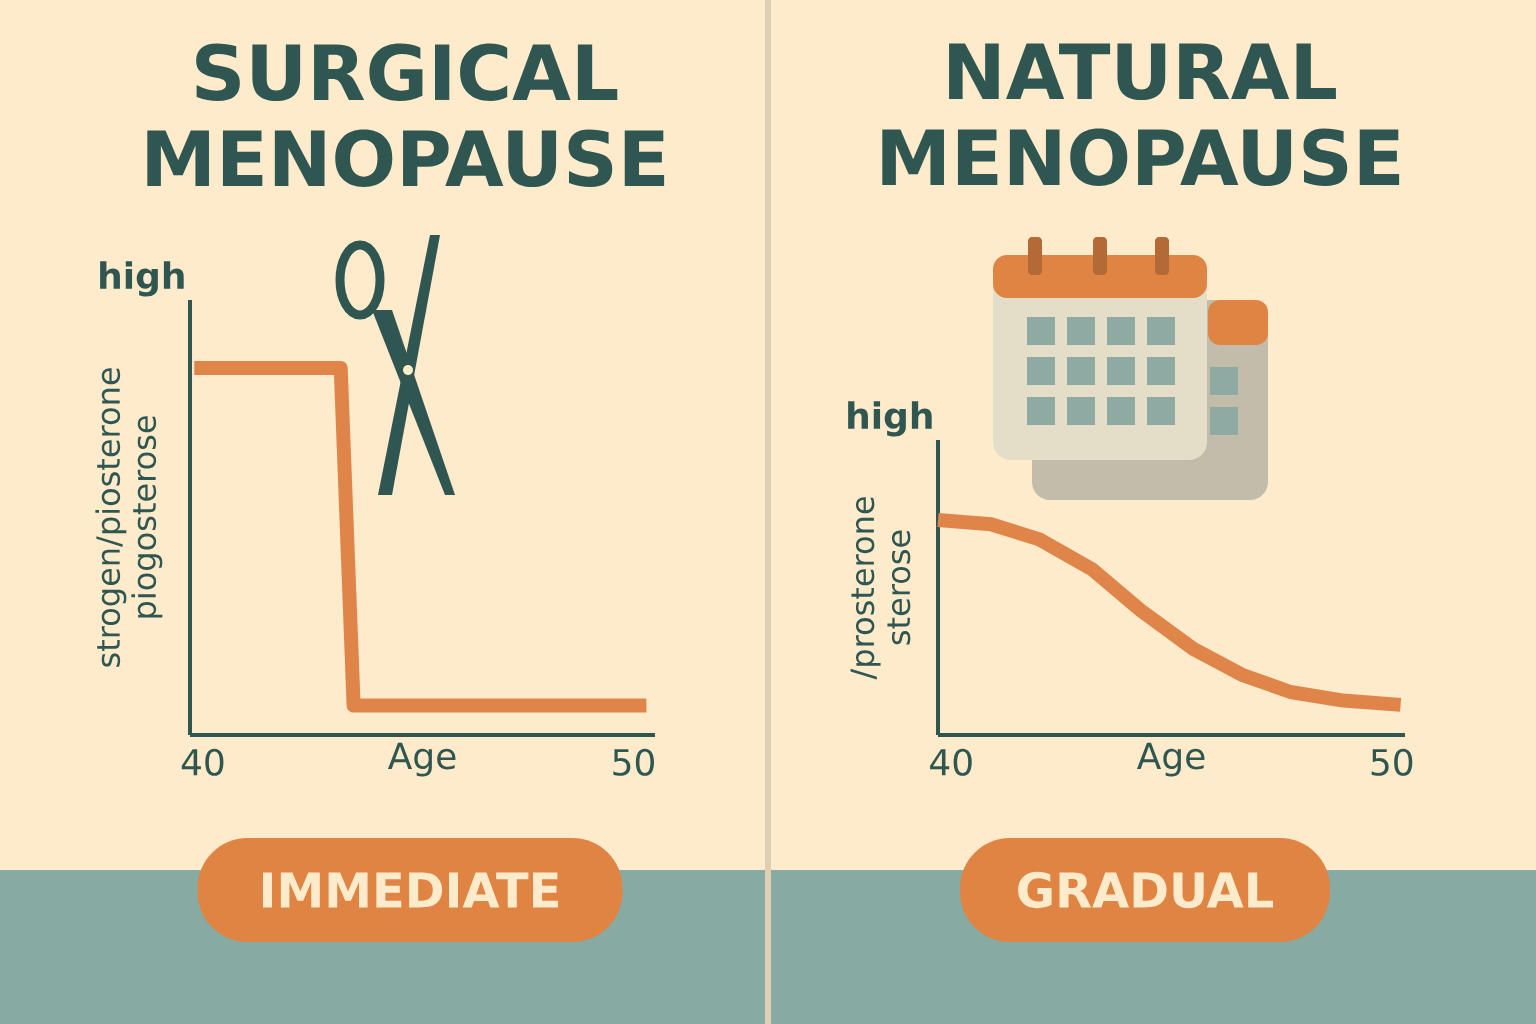 This screenshot has width=1536, height=1024. Describe the element at coordinates (410, 890) in the screenshot. I see `text: IMMEDIATE` at that location.